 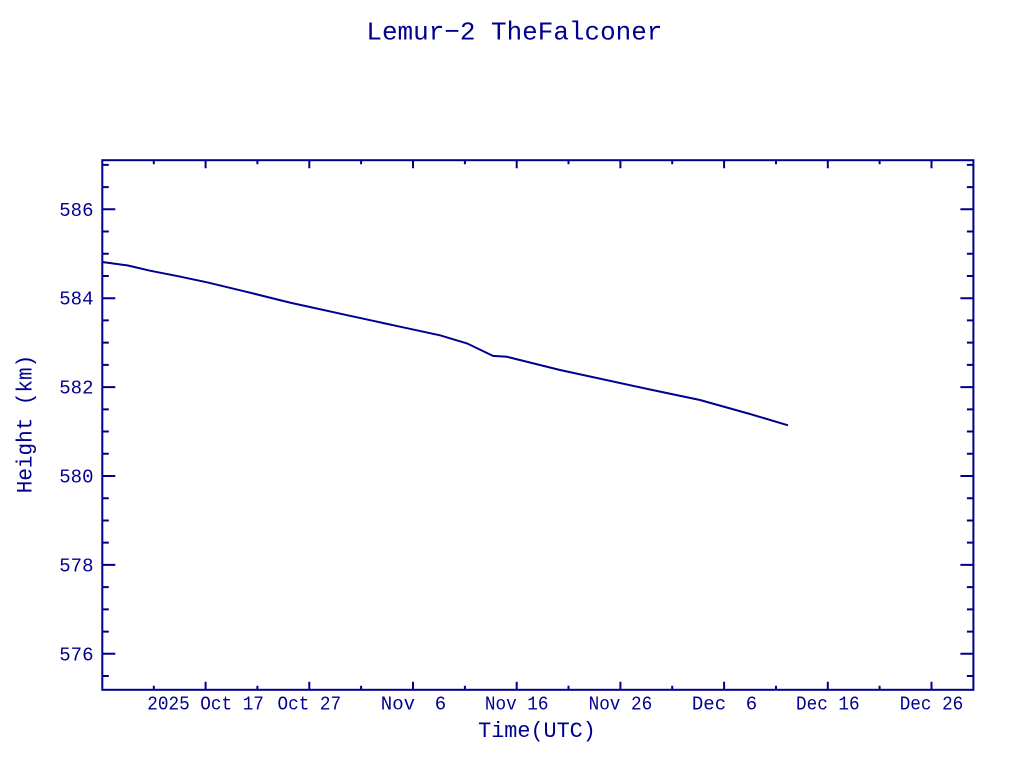 What do you see at coordinates (932, 705) in the screenshot?
I see `svg-text: Dec 26` at bounding box center [932, 705].